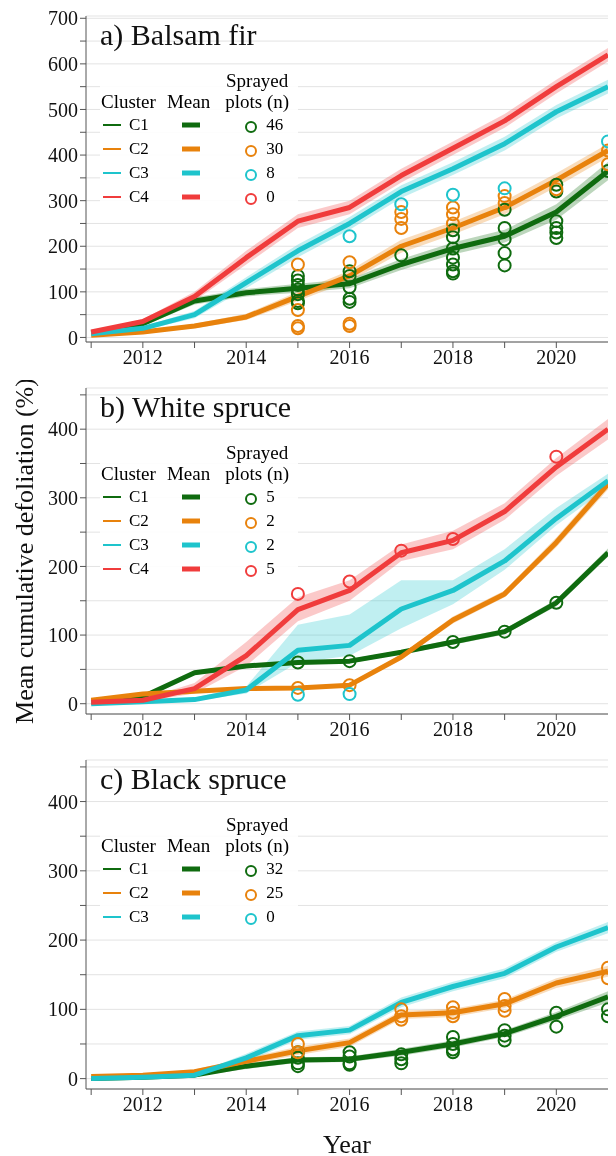  I want to click on legend-label: 30, so click(275, 149).